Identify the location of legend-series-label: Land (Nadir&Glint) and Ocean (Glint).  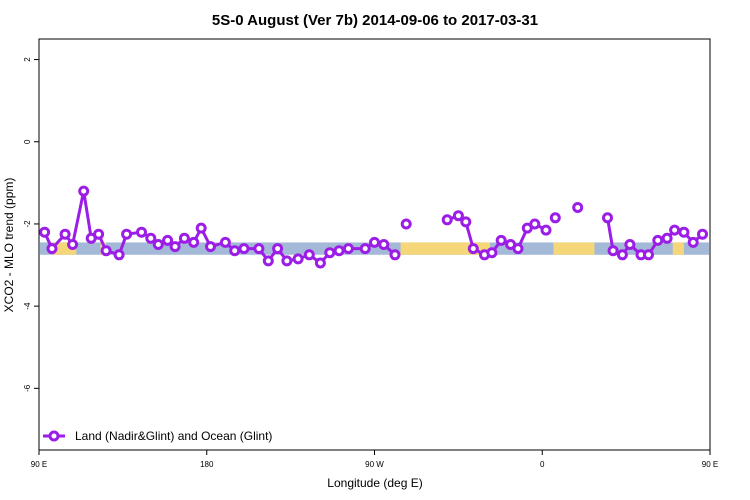
(173, 436).